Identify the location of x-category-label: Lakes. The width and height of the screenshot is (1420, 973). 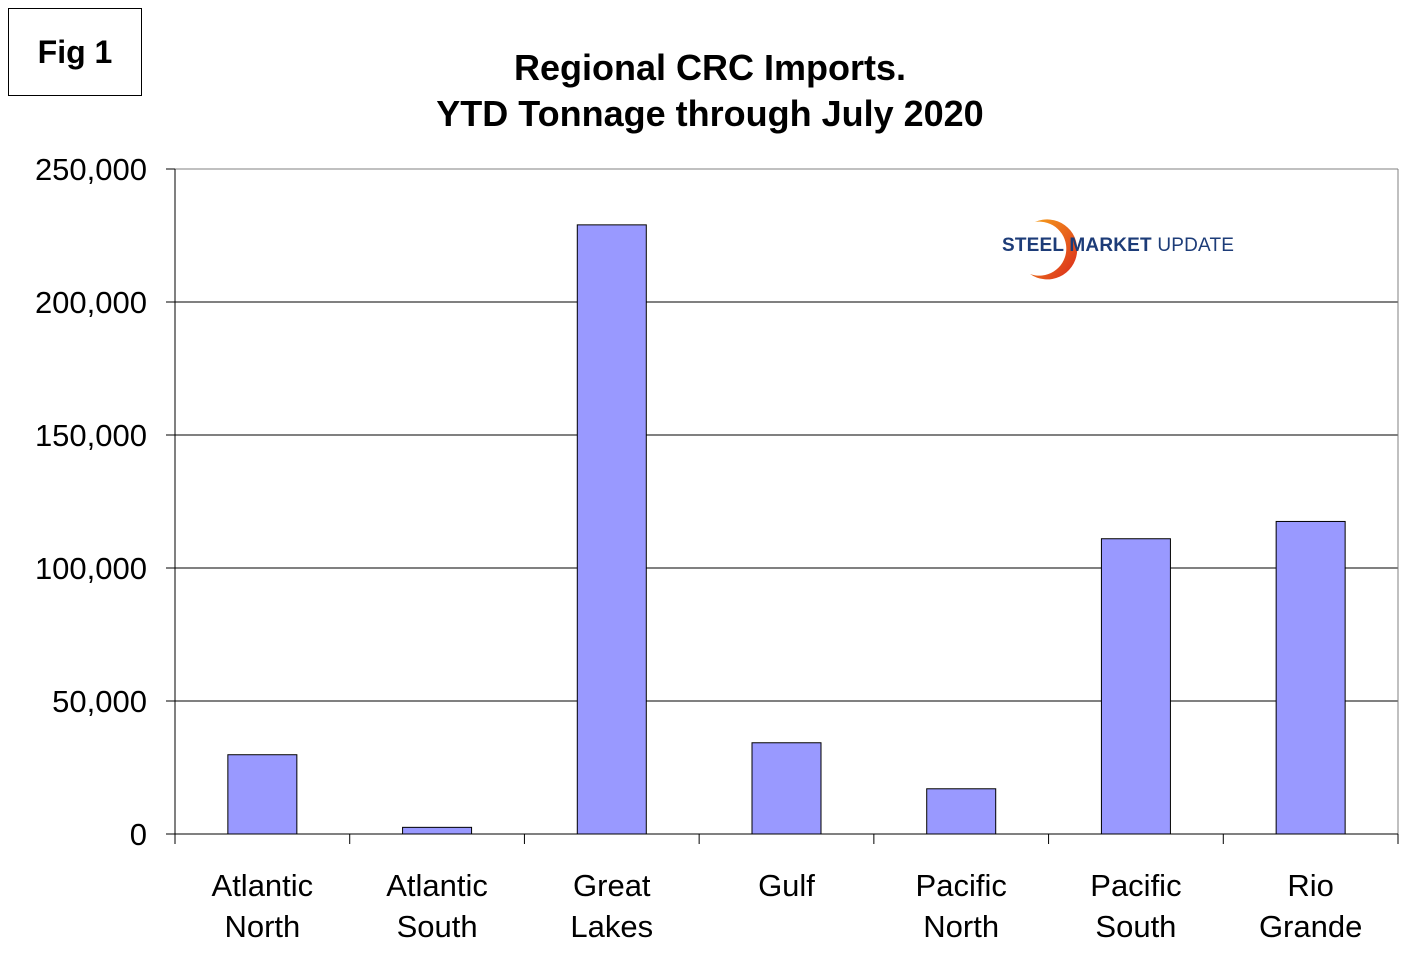
(611, 926).